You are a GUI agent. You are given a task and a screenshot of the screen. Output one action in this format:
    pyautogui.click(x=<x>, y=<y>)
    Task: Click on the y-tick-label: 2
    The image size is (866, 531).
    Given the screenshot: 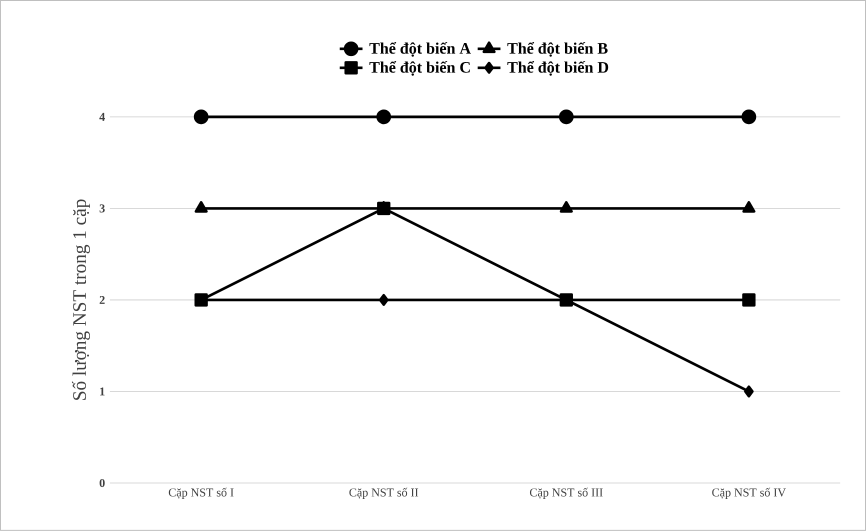 What is the action you would take?
    pyautogui.click(x=102, y=300)
    